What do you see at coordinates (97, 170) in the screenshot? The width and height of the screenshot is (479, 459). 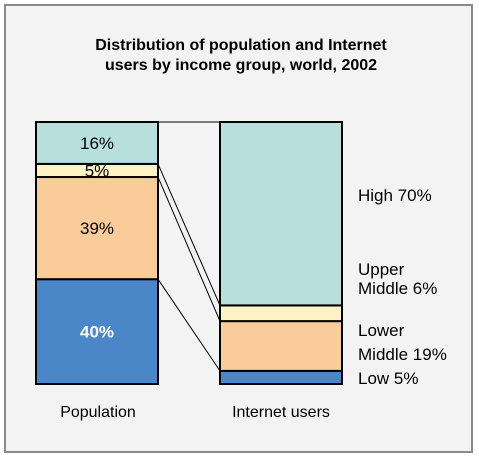 I see `data-label-population-upper-middle: 5%` at bounding box center [97, 170].